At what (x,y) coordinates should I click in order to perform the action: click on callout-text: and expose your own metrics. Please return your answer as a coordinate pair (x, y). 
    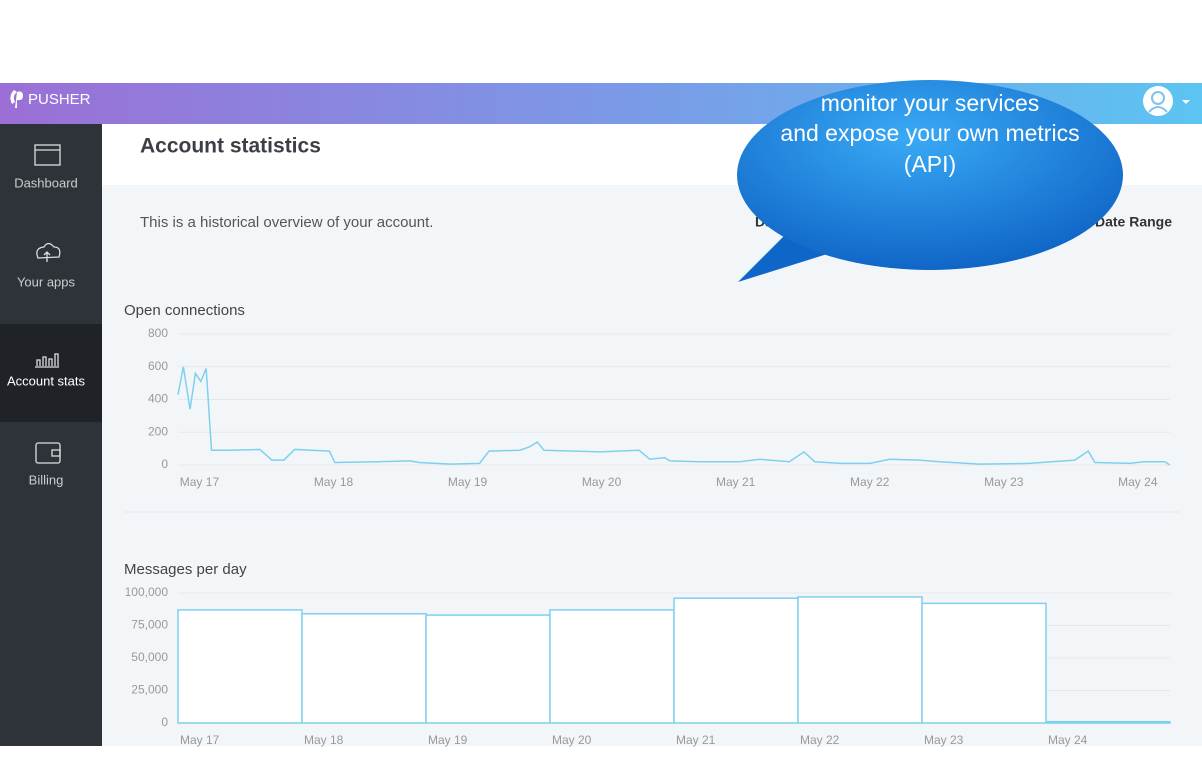
    Looking at the image, I should click on (929, 133).